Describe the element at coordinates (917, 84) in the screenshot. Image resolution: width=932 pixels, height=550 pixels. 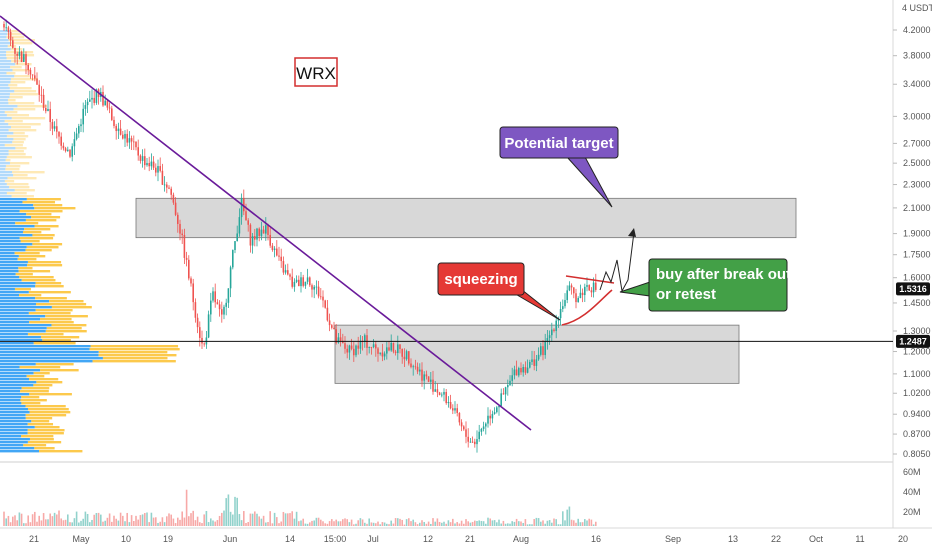
I see `price-tick-label: 3.4000` at that location.